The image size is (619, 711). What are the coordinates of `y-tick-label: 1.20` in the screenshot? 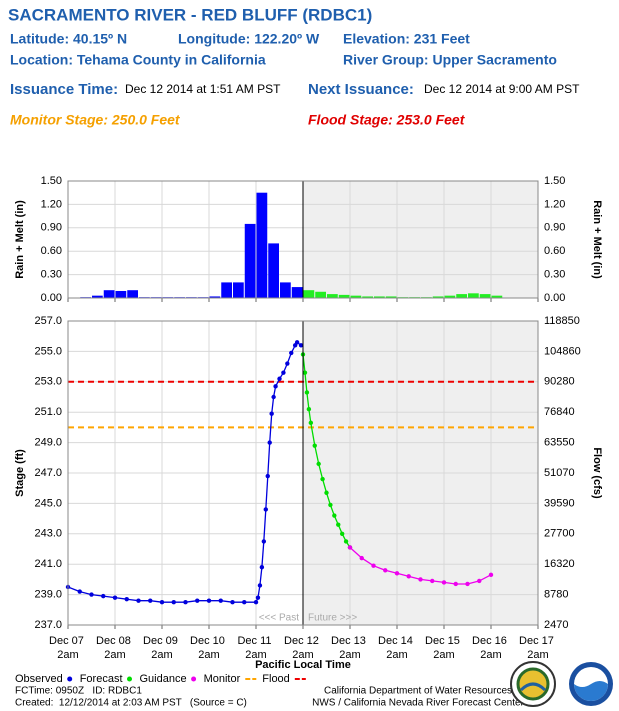 It's located at (51, 204).